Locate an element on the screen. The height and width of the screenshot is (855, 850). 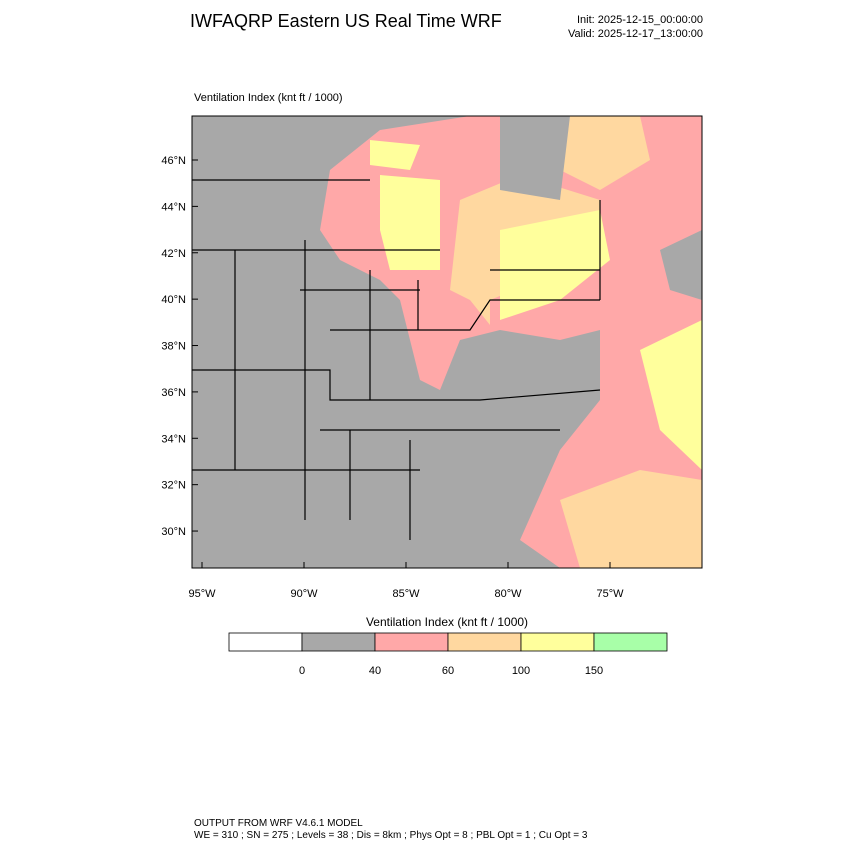
colorbar-label: 100 is located at coordinates (521, 671).